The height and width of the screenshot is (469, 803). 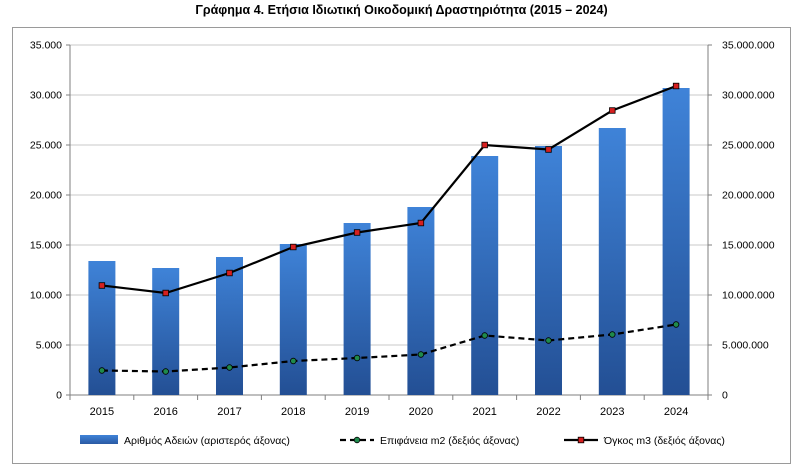 I want to click on x-tick-label: 2020, so click(x=421, y=412).